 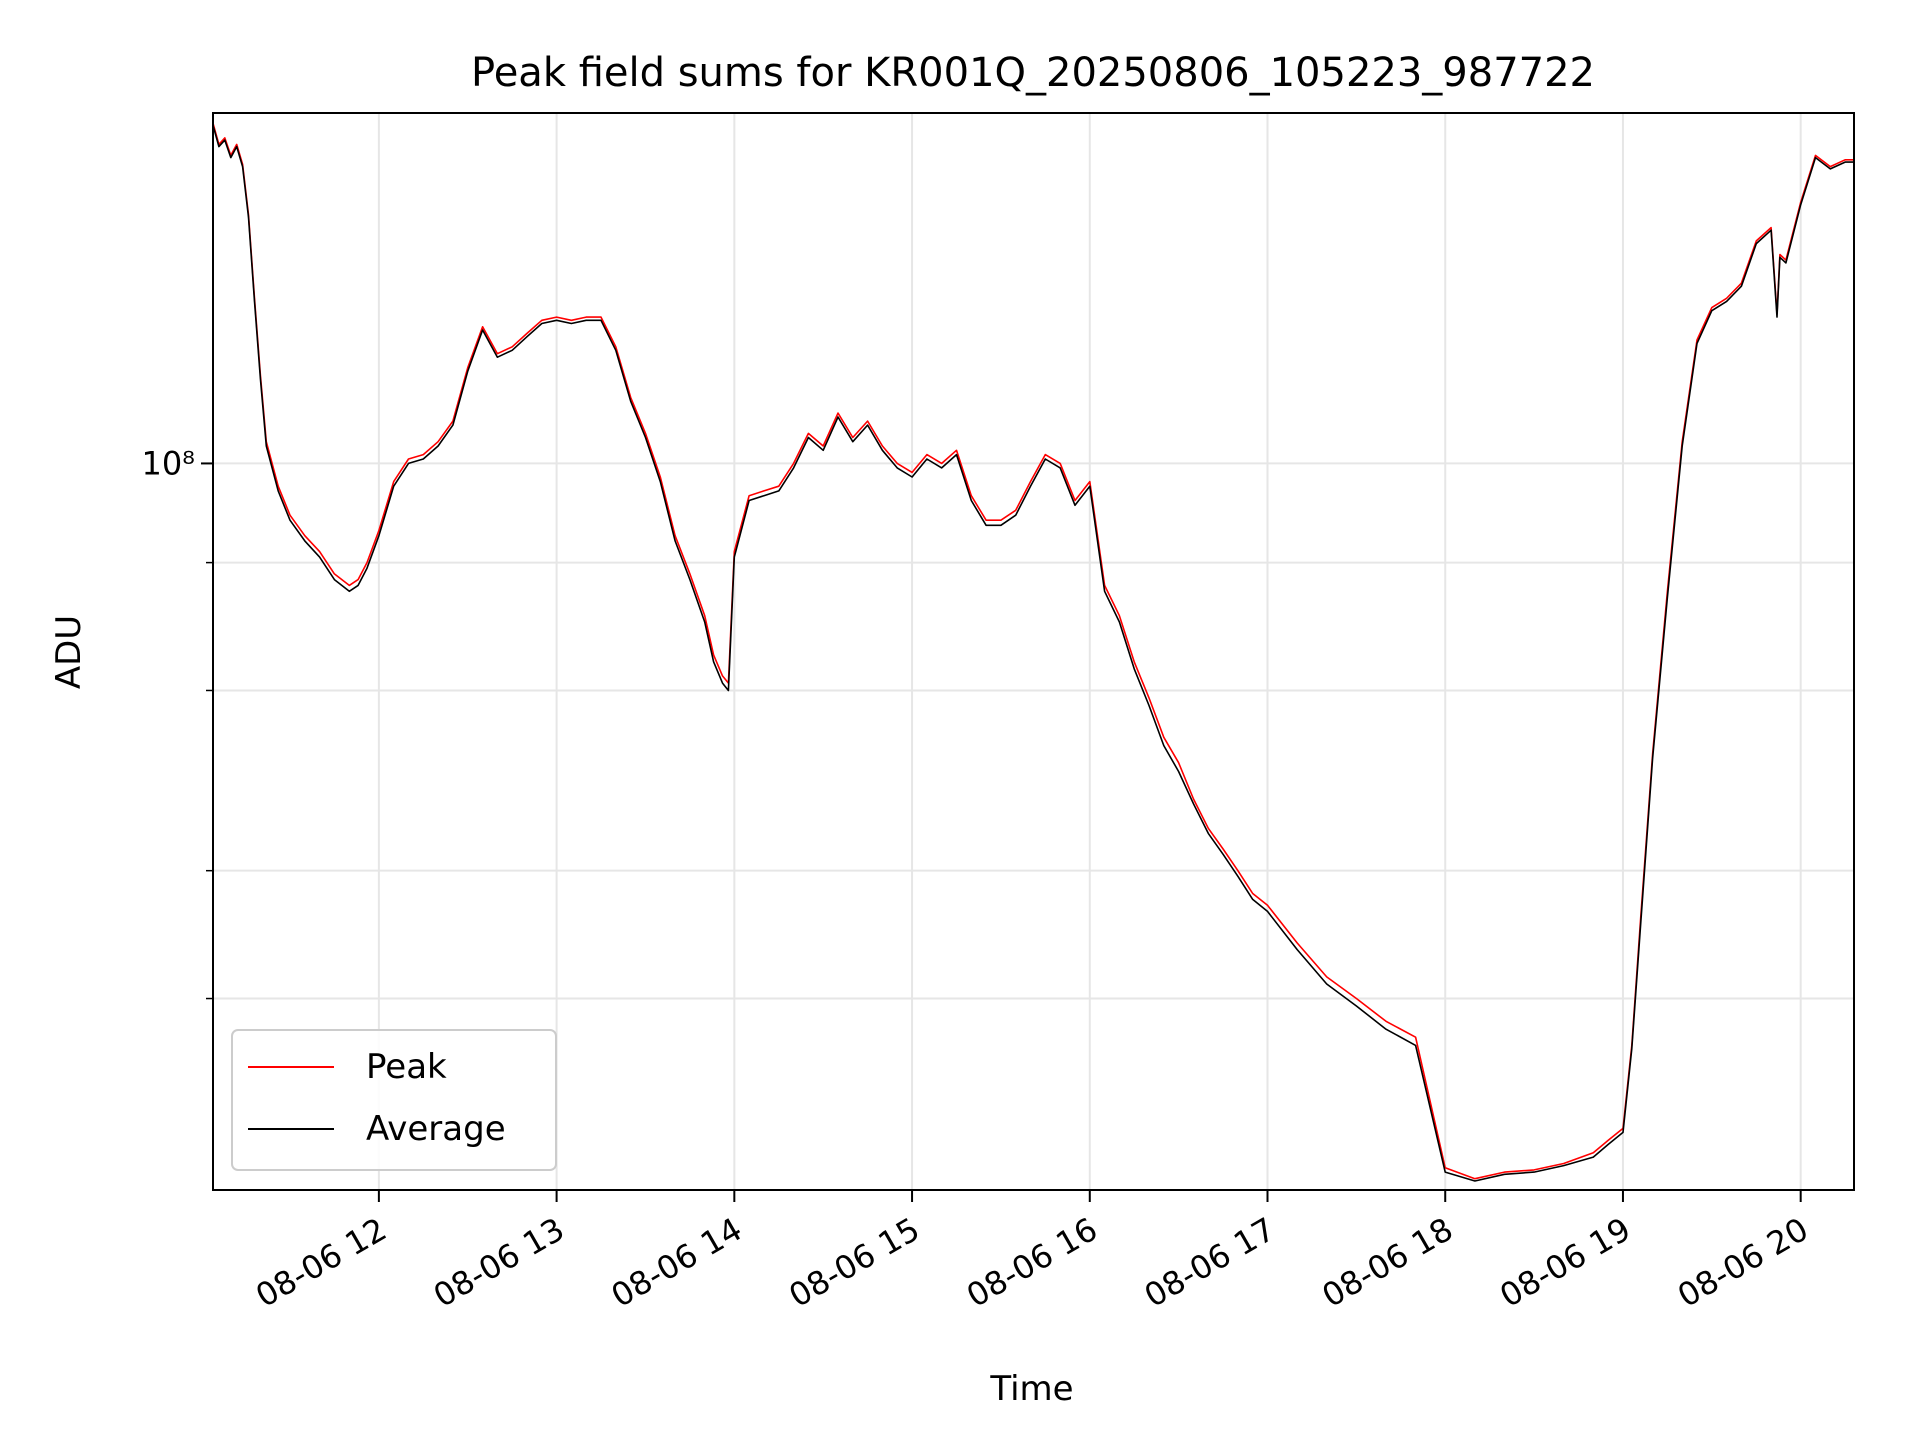 I want to click on legend-label-peak: Peak, so click(x=406, y=1067).